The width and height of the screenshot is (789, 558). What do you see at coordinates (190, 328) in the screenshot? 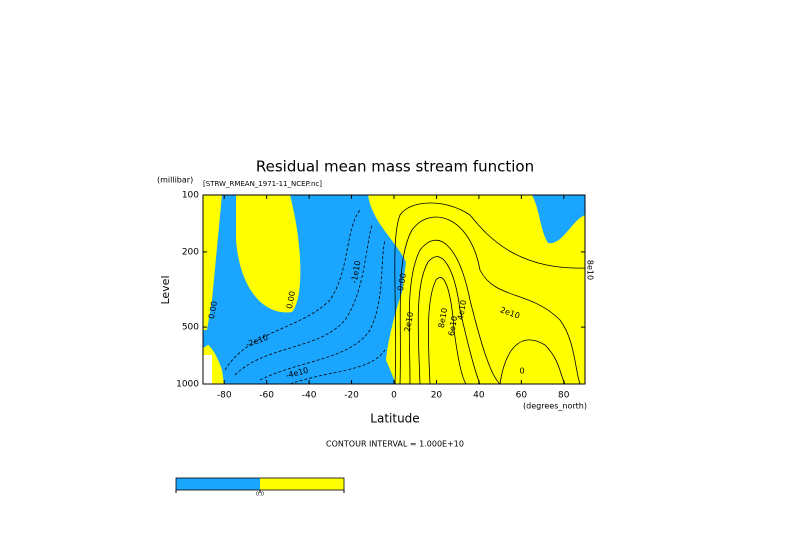
I see `y-tick-label: 500` at bounding box center [190, 328].